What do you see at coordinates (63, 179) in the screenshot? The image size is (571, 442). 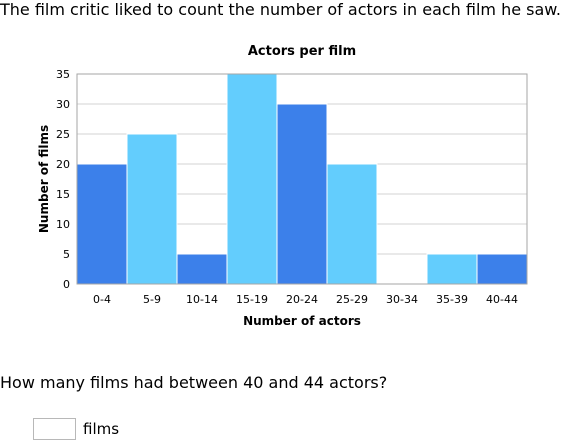 I see `y-tick-labels: 0 5 10 15 20 25 30 35` at bounding box center [63, 179].